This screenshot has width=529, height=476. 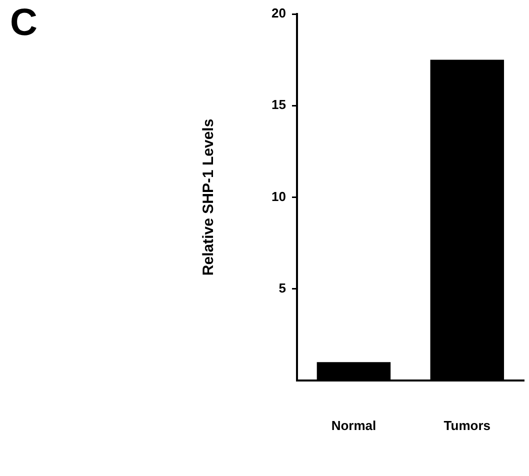 What do you see at coordinates (467, 425) in the screenshot?
I see `x-tick-label: Tumors` at bounding box center [467, 425].